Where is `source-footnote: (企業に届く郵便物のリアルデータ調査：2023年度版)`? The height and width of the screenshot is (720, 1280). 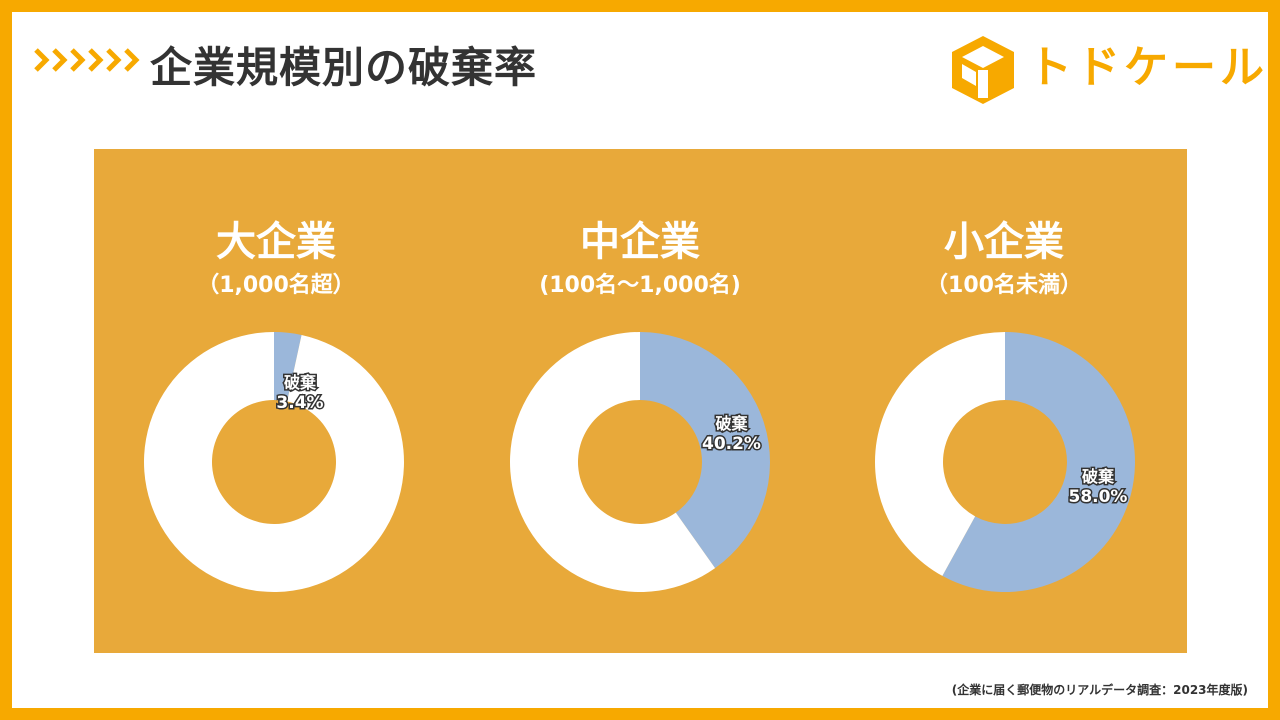
source-footnote: (企業に届く郵便物のリアルデータ調査：2023年度版) is located at coordinates (1099, 690).